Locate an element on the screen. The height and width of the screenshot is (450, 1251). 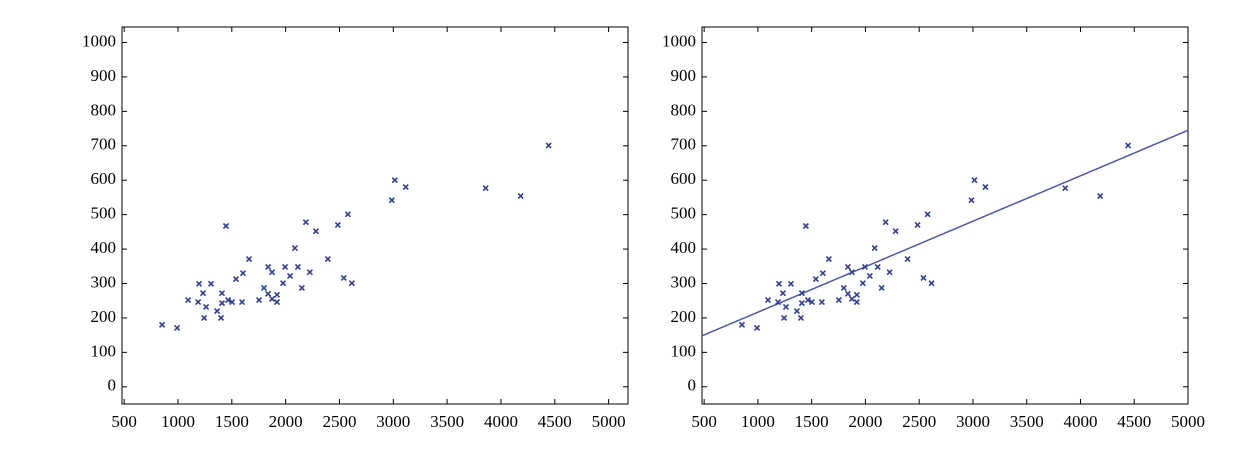
x-tick-label: 2000 is located at coordinates (865, 421).